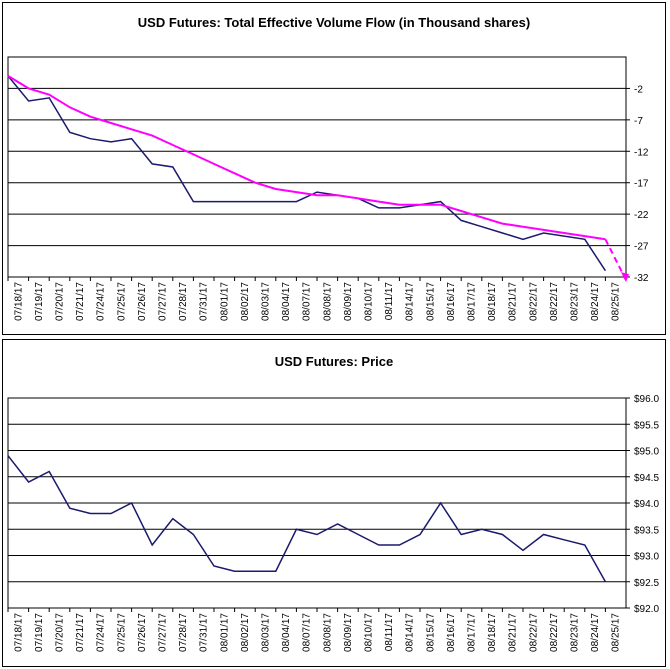  Describe the element at coordinates (307, 632) in the screenshot. I see `price-x-tick-label: 08/07/17` at that location.